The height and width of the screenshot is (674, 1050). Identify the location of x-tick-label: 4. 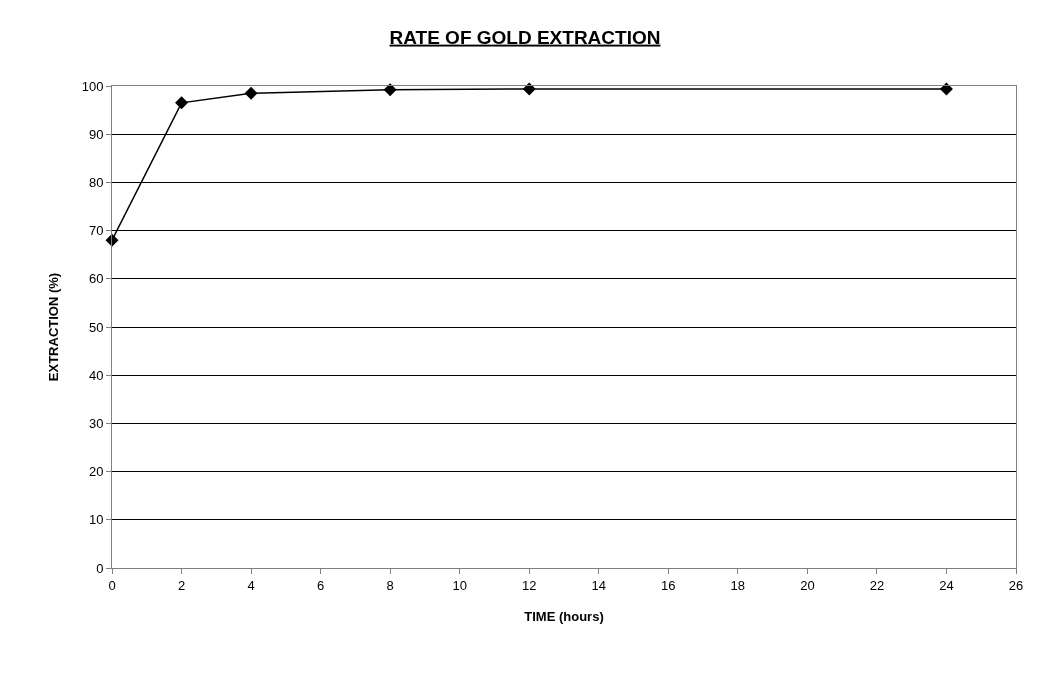
(251, 585).